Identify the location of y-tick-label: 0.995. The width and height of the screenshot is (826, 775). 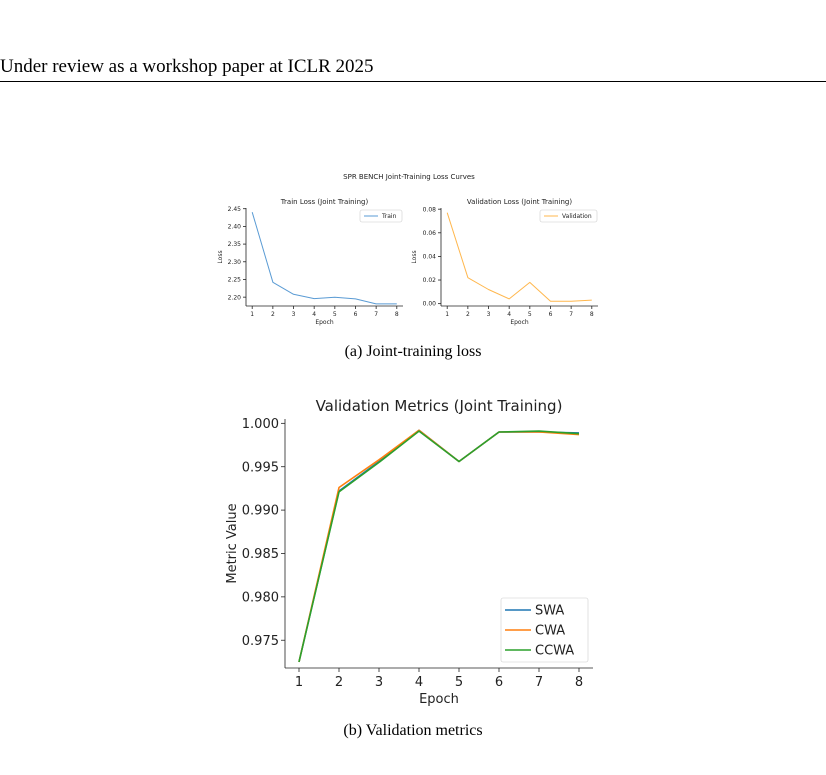
(260, 467).